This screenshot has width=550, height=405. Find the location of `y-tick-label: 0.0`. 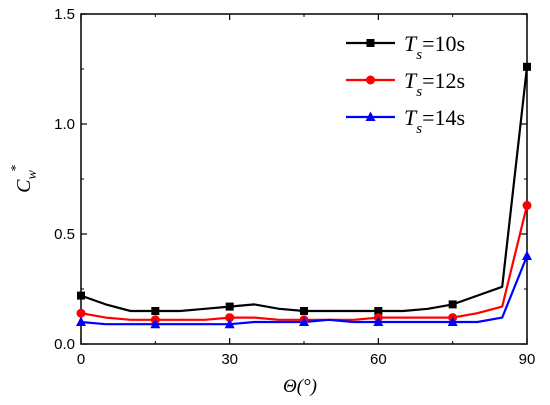

y-tick-label: 0.0 is located at coordinates (64, 344).